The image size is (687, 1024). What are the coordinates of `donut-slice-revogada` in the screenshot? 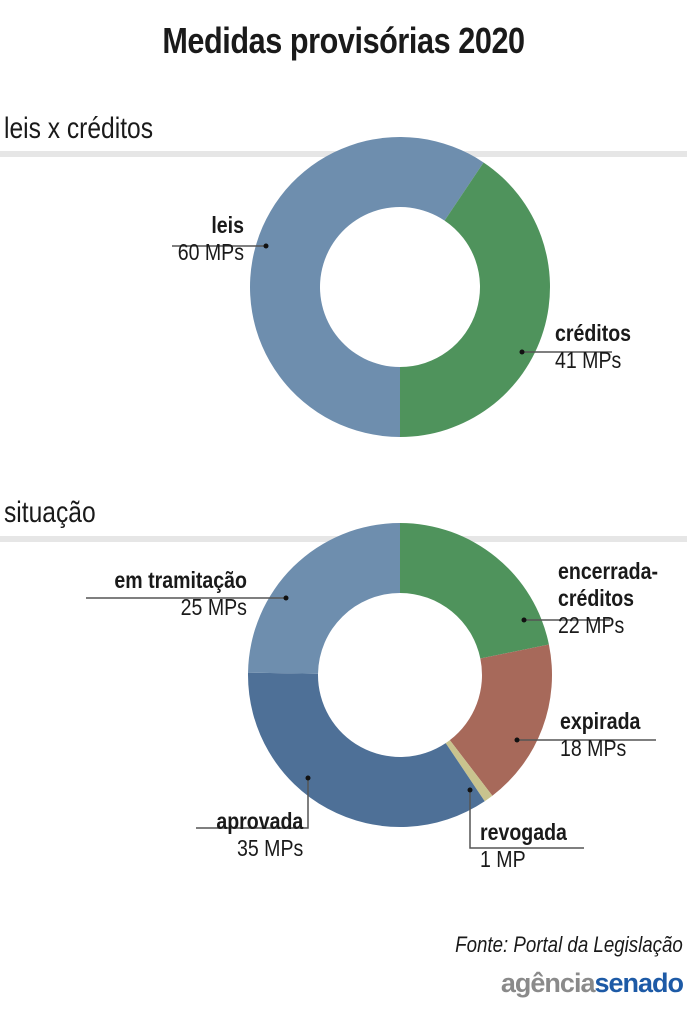 It's located at (469, 771).